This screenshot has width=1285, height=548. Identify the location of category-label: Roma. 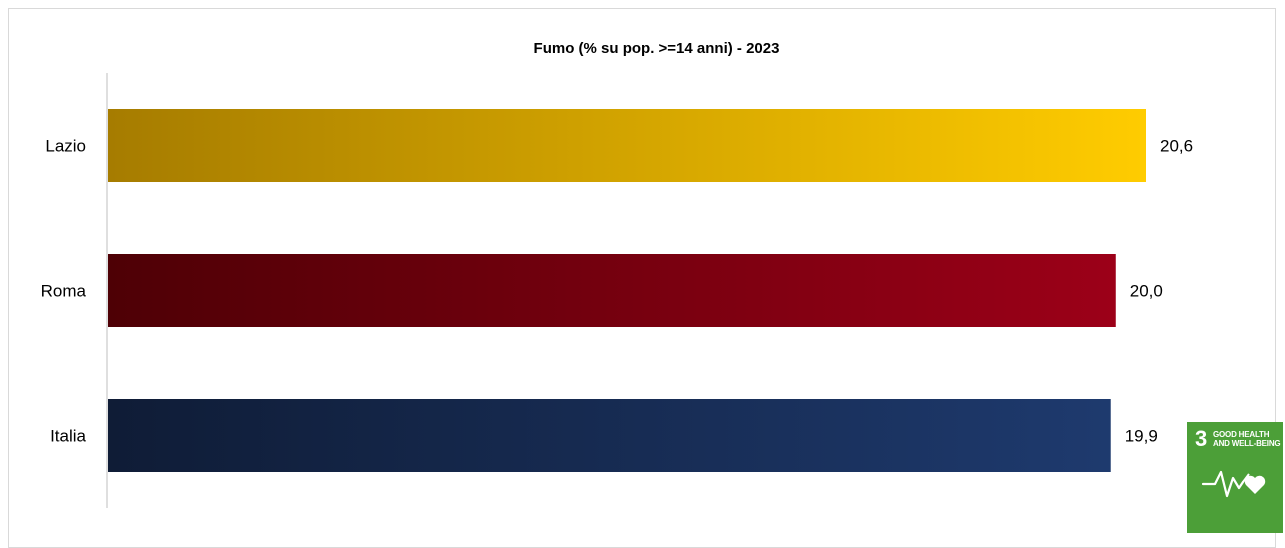
(64, 291).